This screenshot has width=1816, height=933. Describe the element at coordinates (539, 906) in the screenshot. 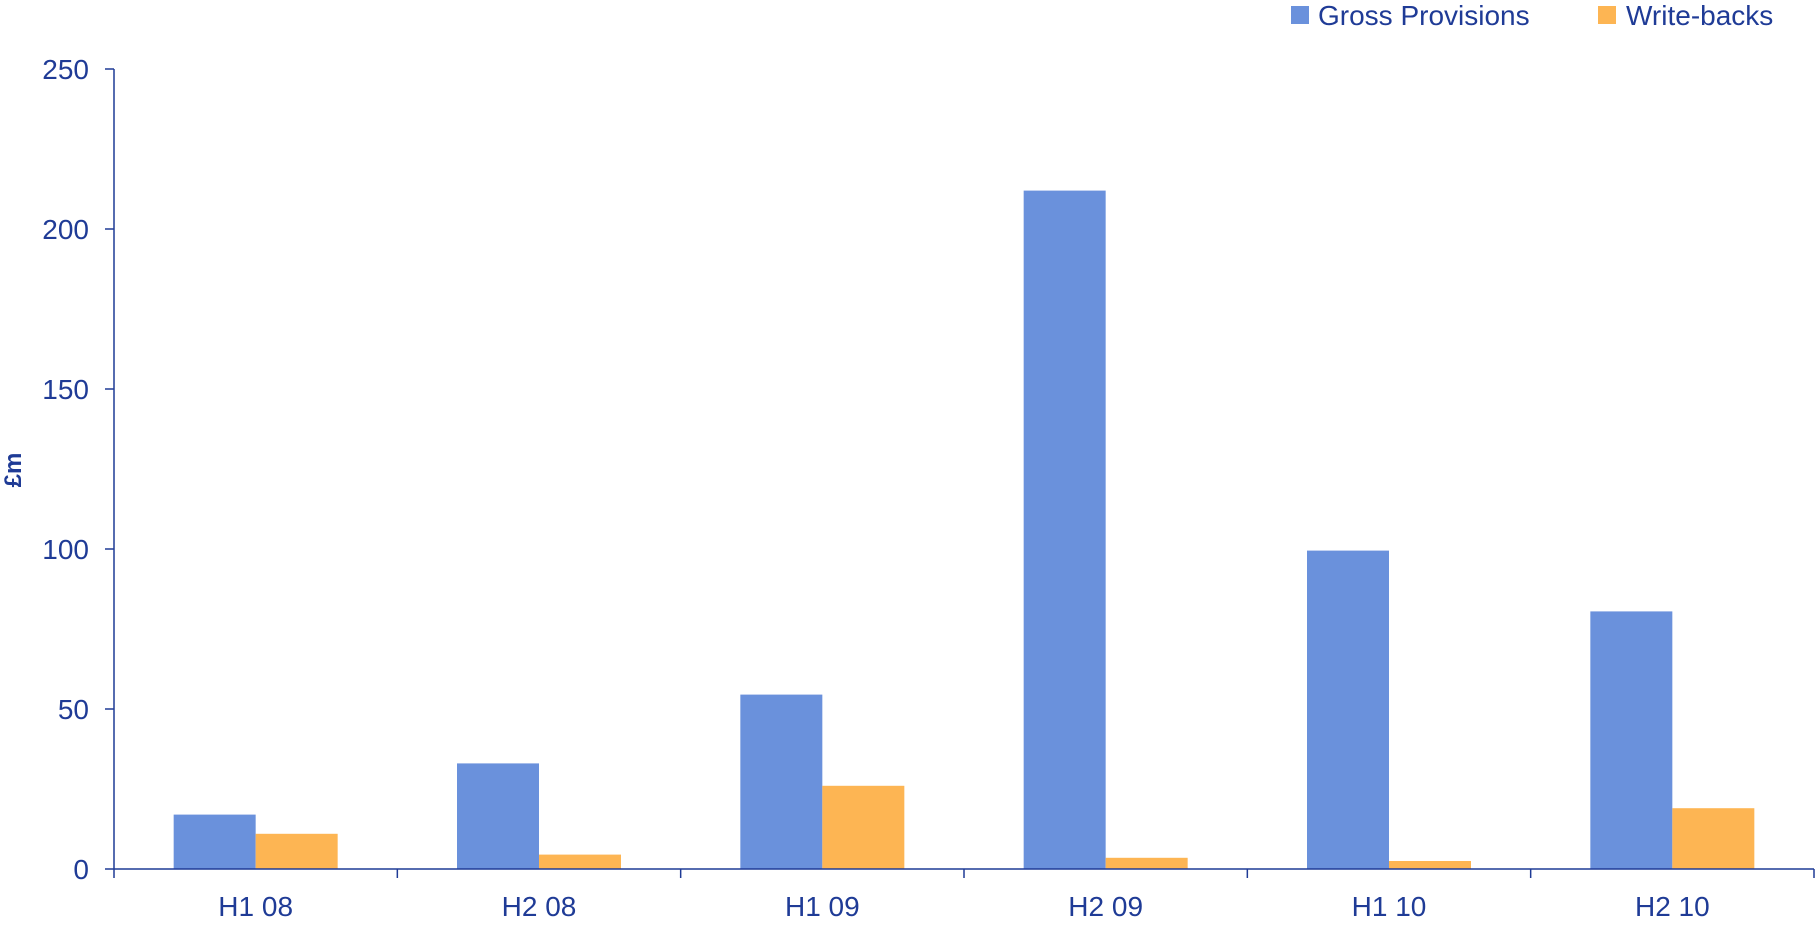

I see `x-tick-label: H2 08` at that location.